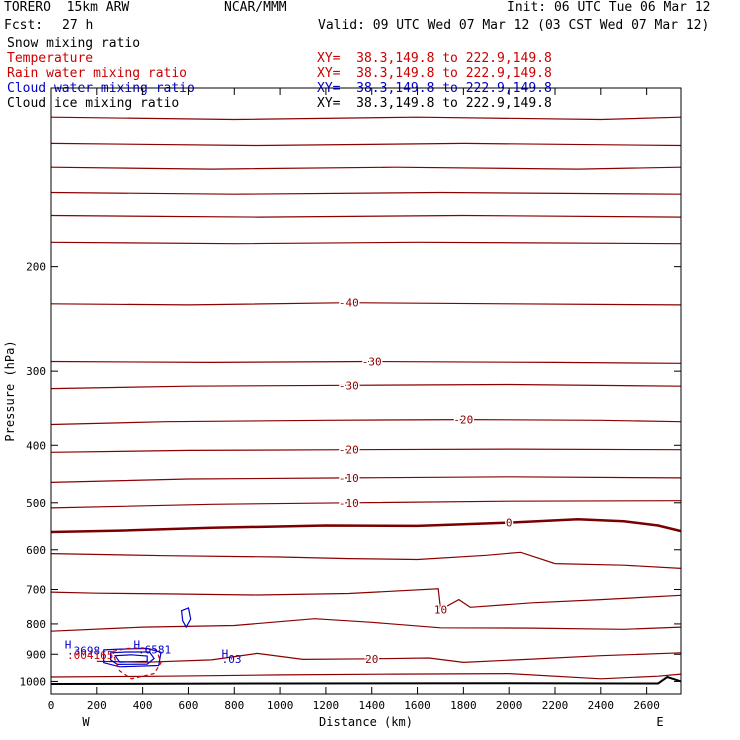  Describe the element at coordinates (154, 650) in the screenshot. I see `extremum-label: .6581` at that location.